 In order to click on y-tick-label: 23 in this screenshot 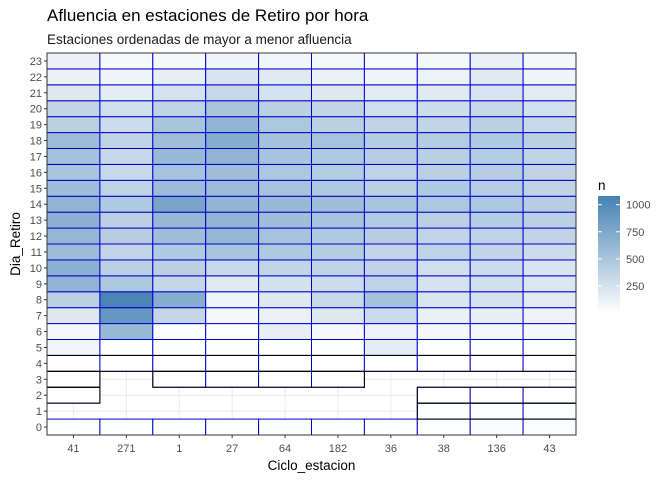, I will do `click(36, 62)`.